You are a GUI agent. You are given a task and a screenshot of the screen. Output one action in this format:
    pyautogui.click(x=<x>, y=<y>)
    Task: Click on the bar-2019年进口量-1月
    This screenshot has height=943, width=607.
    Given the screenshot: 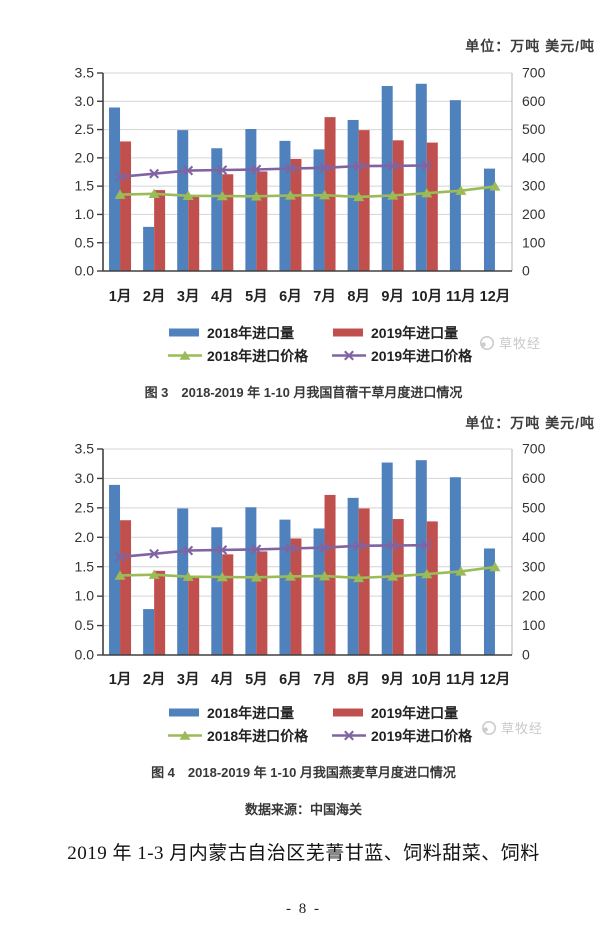 What is the action you would take?
    pyautogui.click(x=126, y=587)
    